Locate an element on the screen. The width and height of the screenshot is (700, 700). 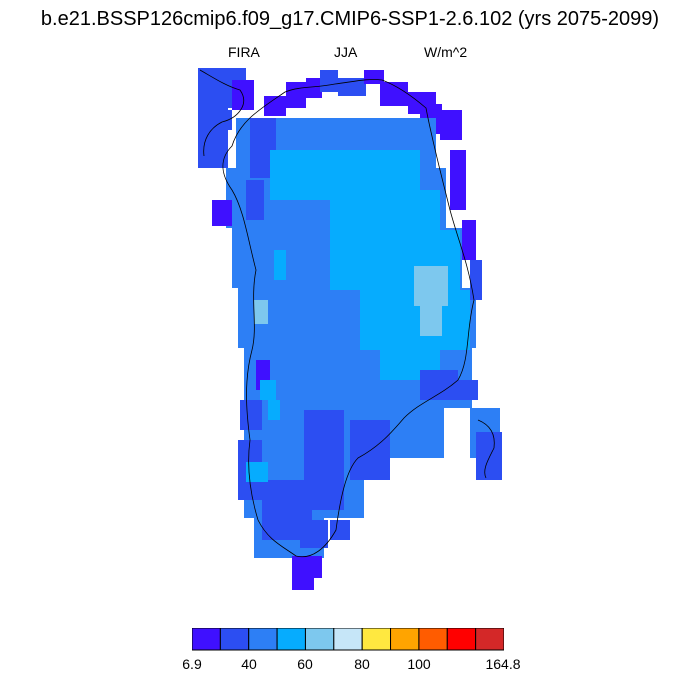
colorbar-label: 100 is located at coordinates (419, 664).